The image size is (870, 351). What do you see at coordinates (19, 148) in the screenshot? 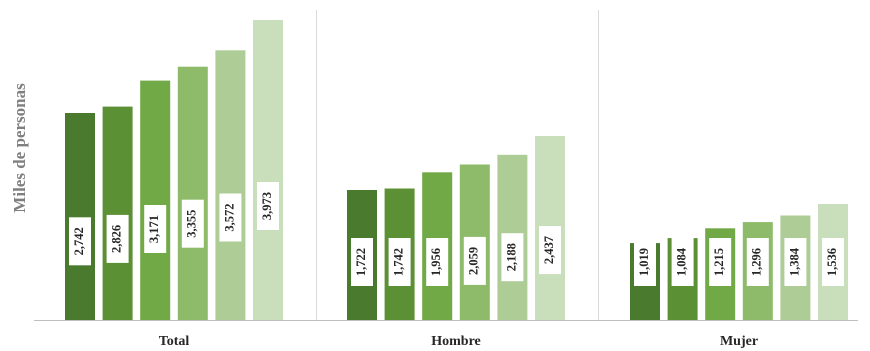
I see `y-axis-label: Miles de personas` at bounding box center [19, 148].